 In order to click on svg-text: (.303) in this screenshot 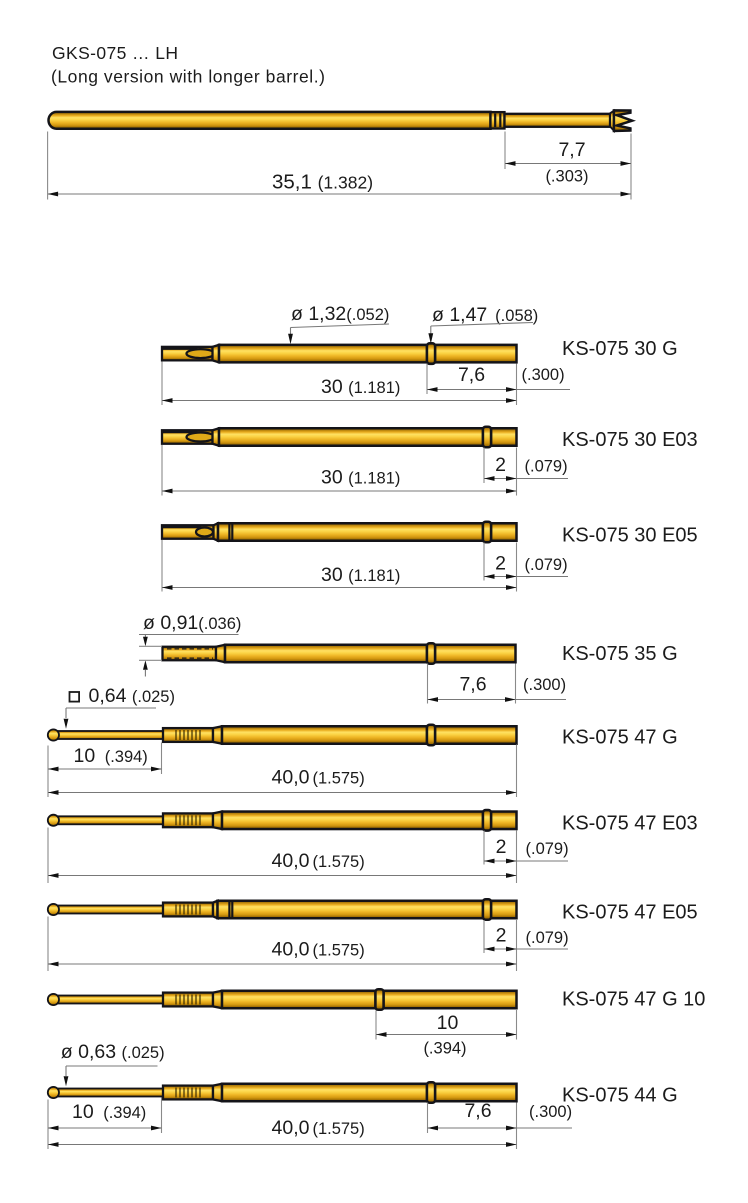, I will do `click(566, 177)`.